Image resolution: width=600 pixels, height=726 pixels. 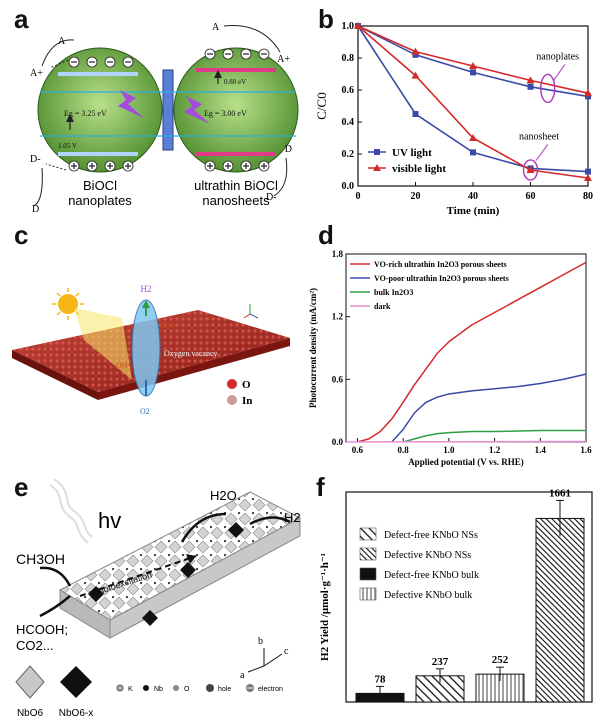 I want to click on x-tick-label: 20, so click(x=416, y=196).